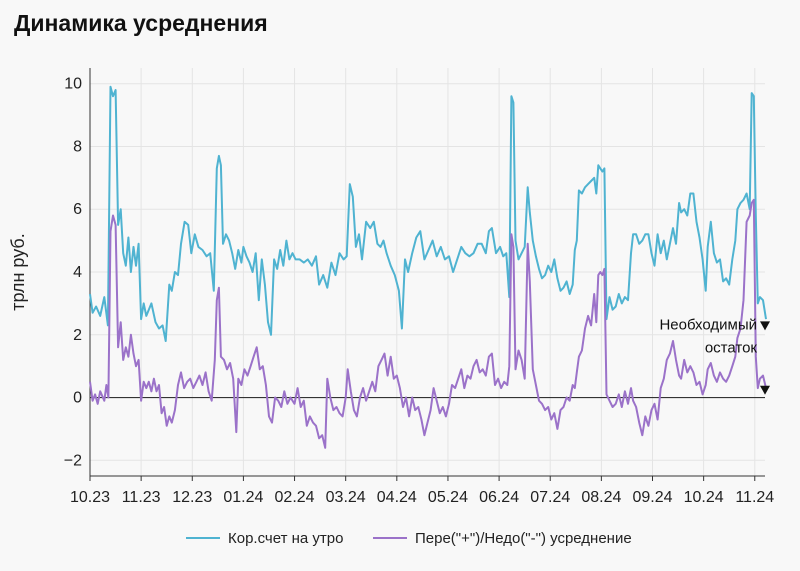 The width and height of the screenshot is (800, 571). I want to click on x-tick-label: 10.23, so click(90, 497).